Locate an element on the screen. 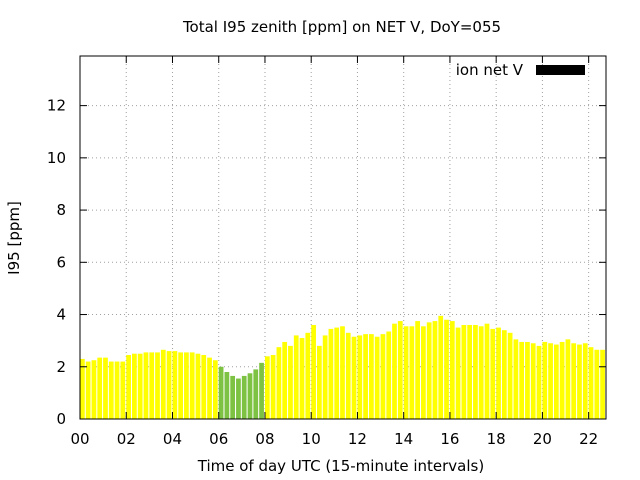 This screenshot has width=640, height=480. x-tick-label: 04 is located at coordinates (172, 439).